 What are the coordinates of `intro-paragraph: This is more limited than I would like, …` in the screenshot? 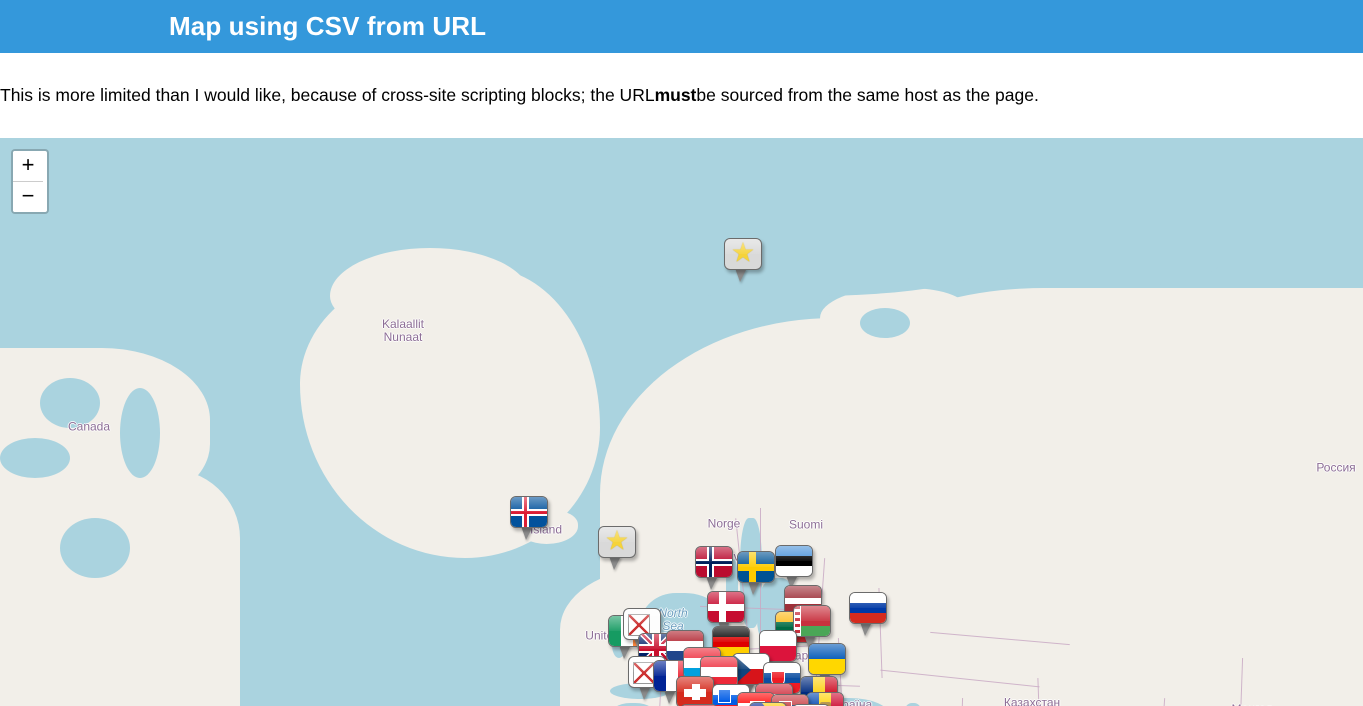 It's located at (681, 96).